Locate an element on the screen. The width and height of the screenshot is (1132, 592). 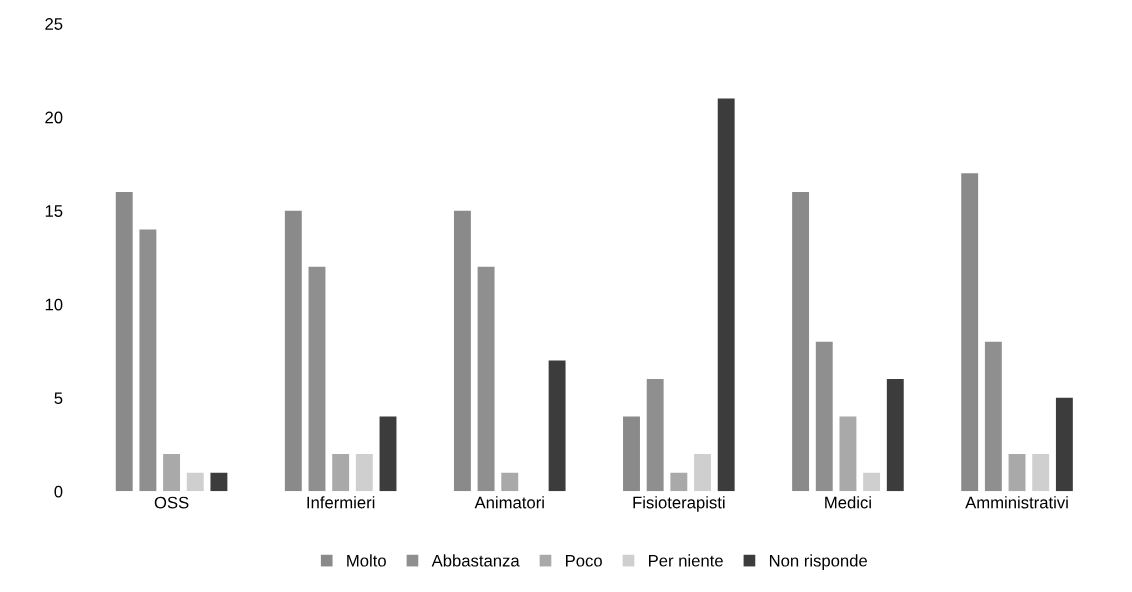
legend-label: Poco is located at coordinates (584, 560).